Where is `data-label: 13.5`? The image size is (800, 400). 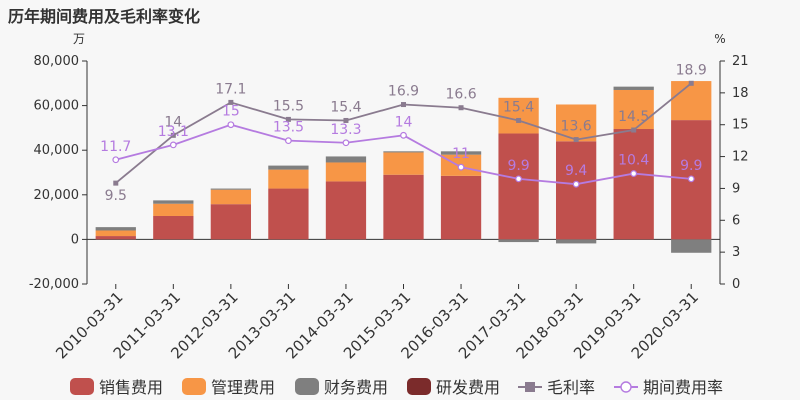
data-label: 13.5 is located at coordinates (288, 128).